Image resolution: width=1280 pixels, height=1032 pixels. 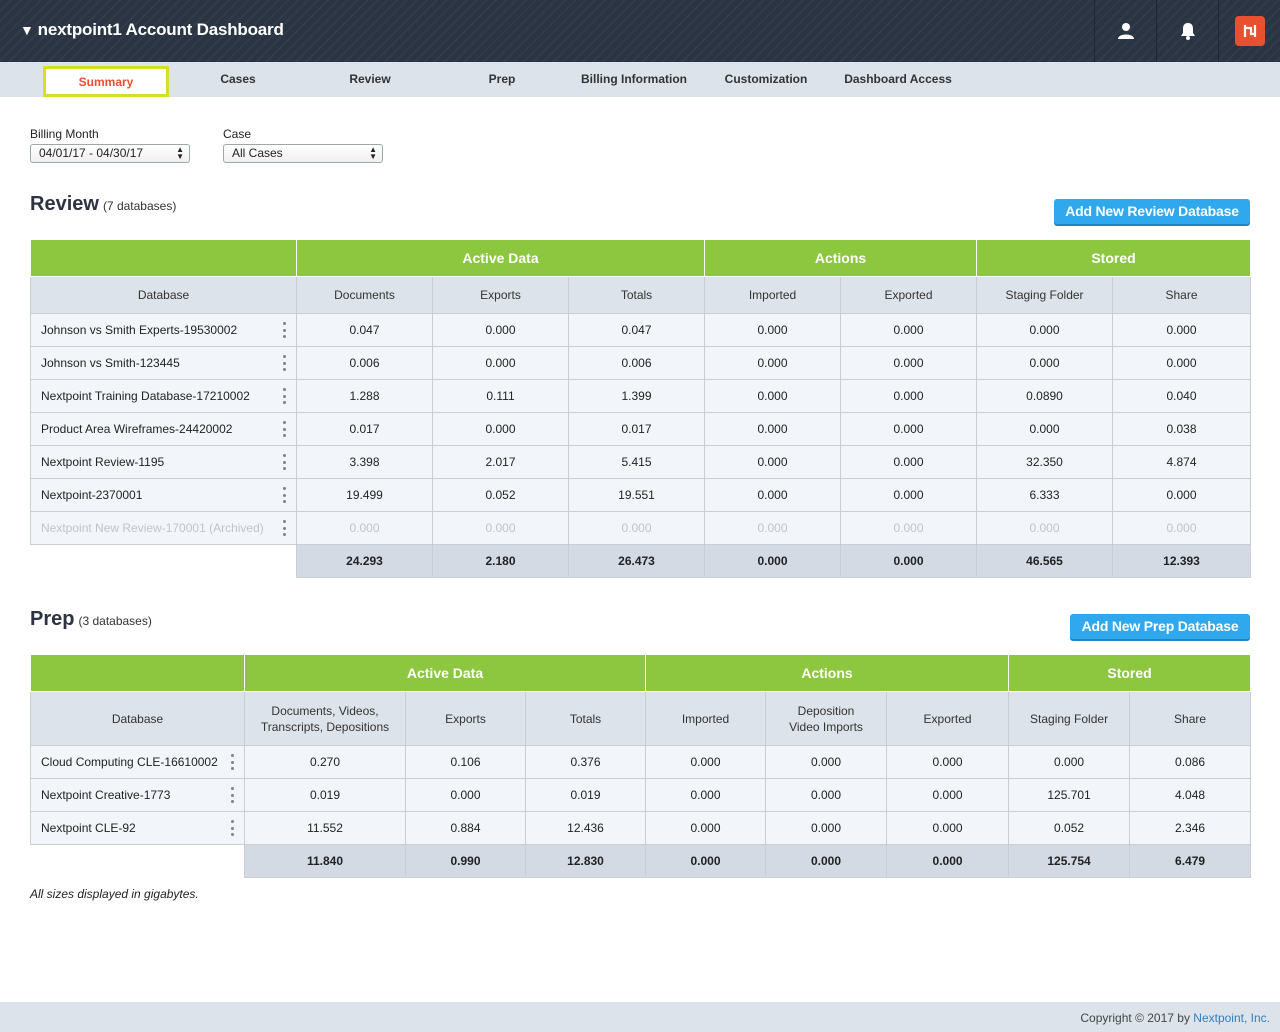 I want to click on tab-prep: Prep, so click(x=502, y=79).